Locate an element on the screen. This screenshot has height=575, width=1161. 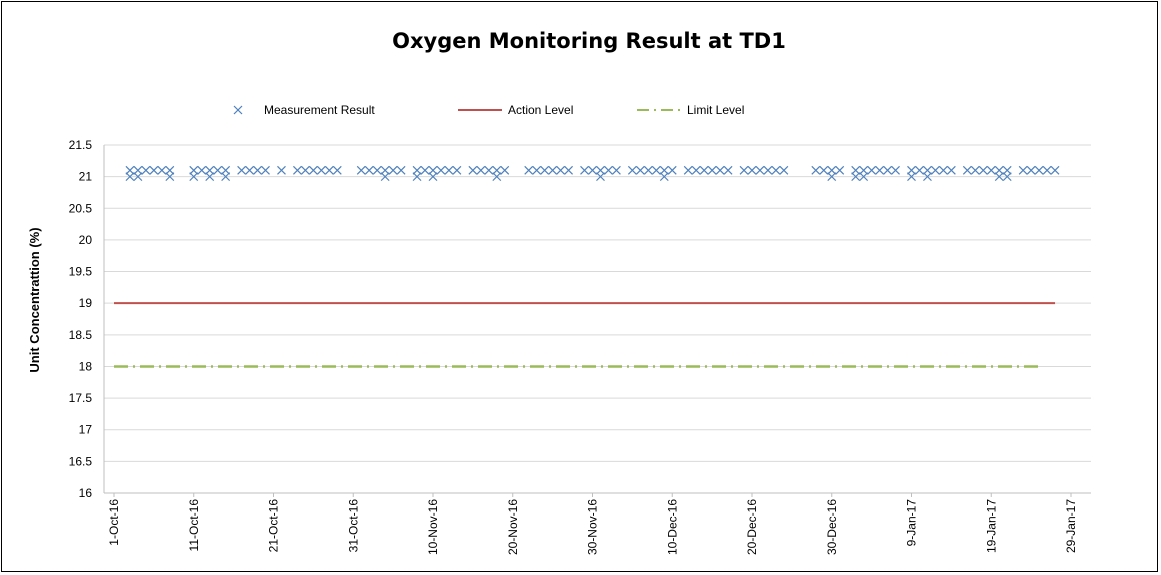
y-tick-label: 16 is located at coordinates (86, 493).